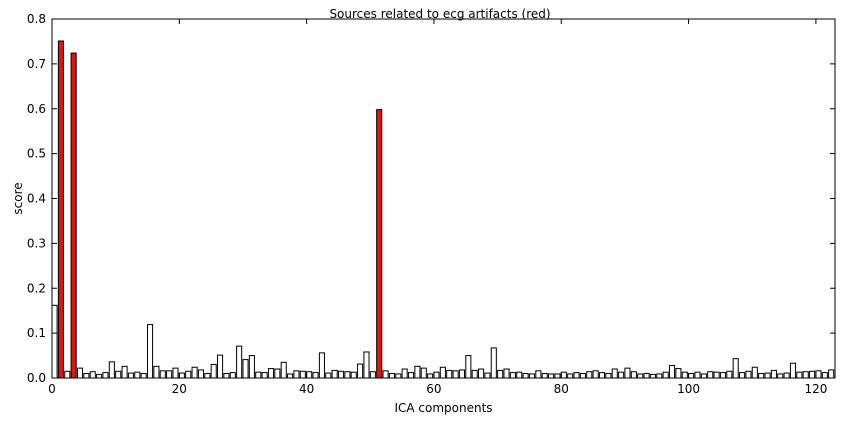 The height and width of the screenshot is (429, 850). I want to click on y-tick-label: 0.4, so click(36, 199).